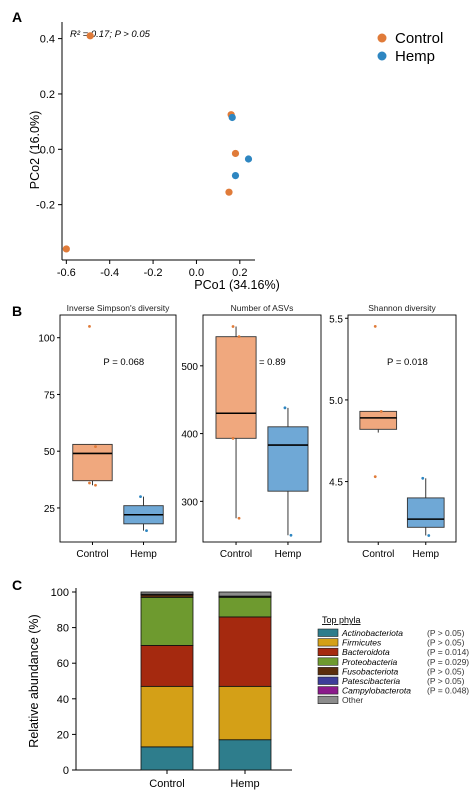  Describe the element at coordinates (46, 339) in the screenshot. I see `boxplot-y-tick-label: 100` at that location.